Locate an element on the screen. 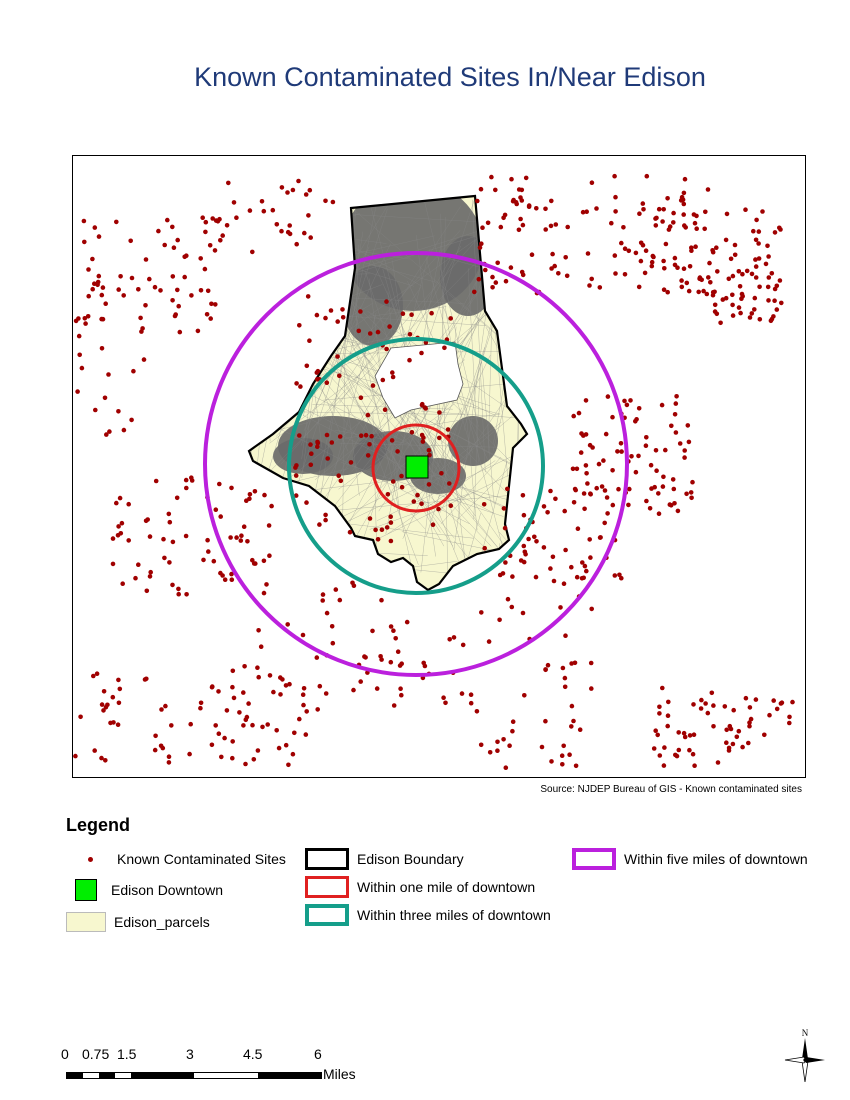  one-mile-ring is located at coordinates (416, 468).